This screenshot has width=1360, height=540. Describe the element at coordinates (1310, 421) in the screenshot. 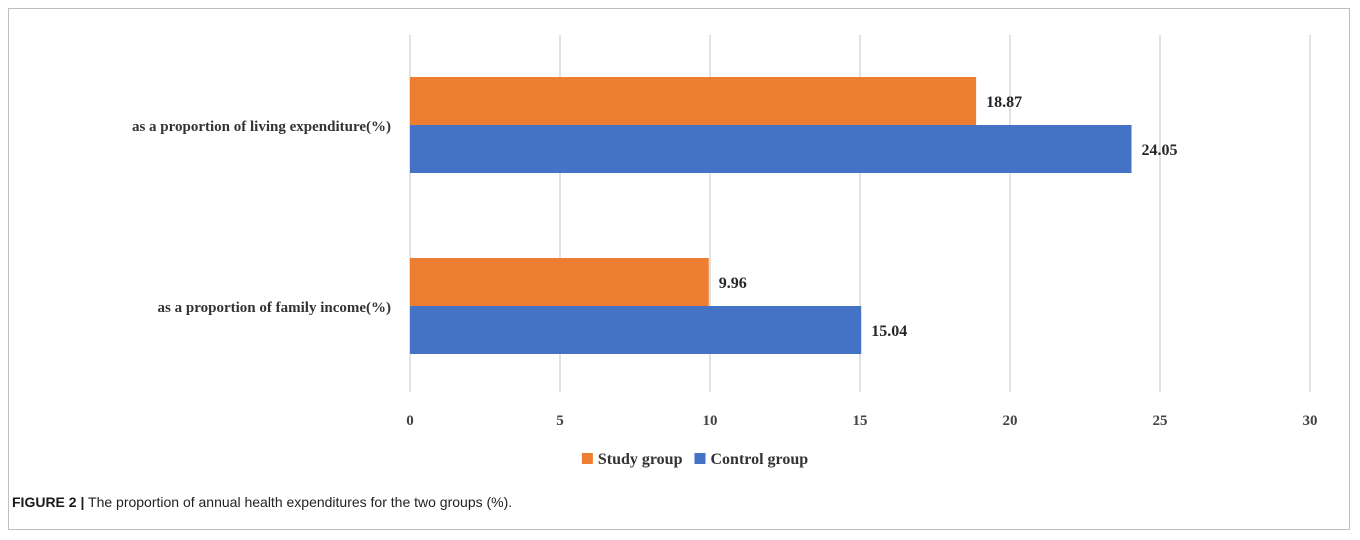

I see `x-tick-label: 30` at that location.